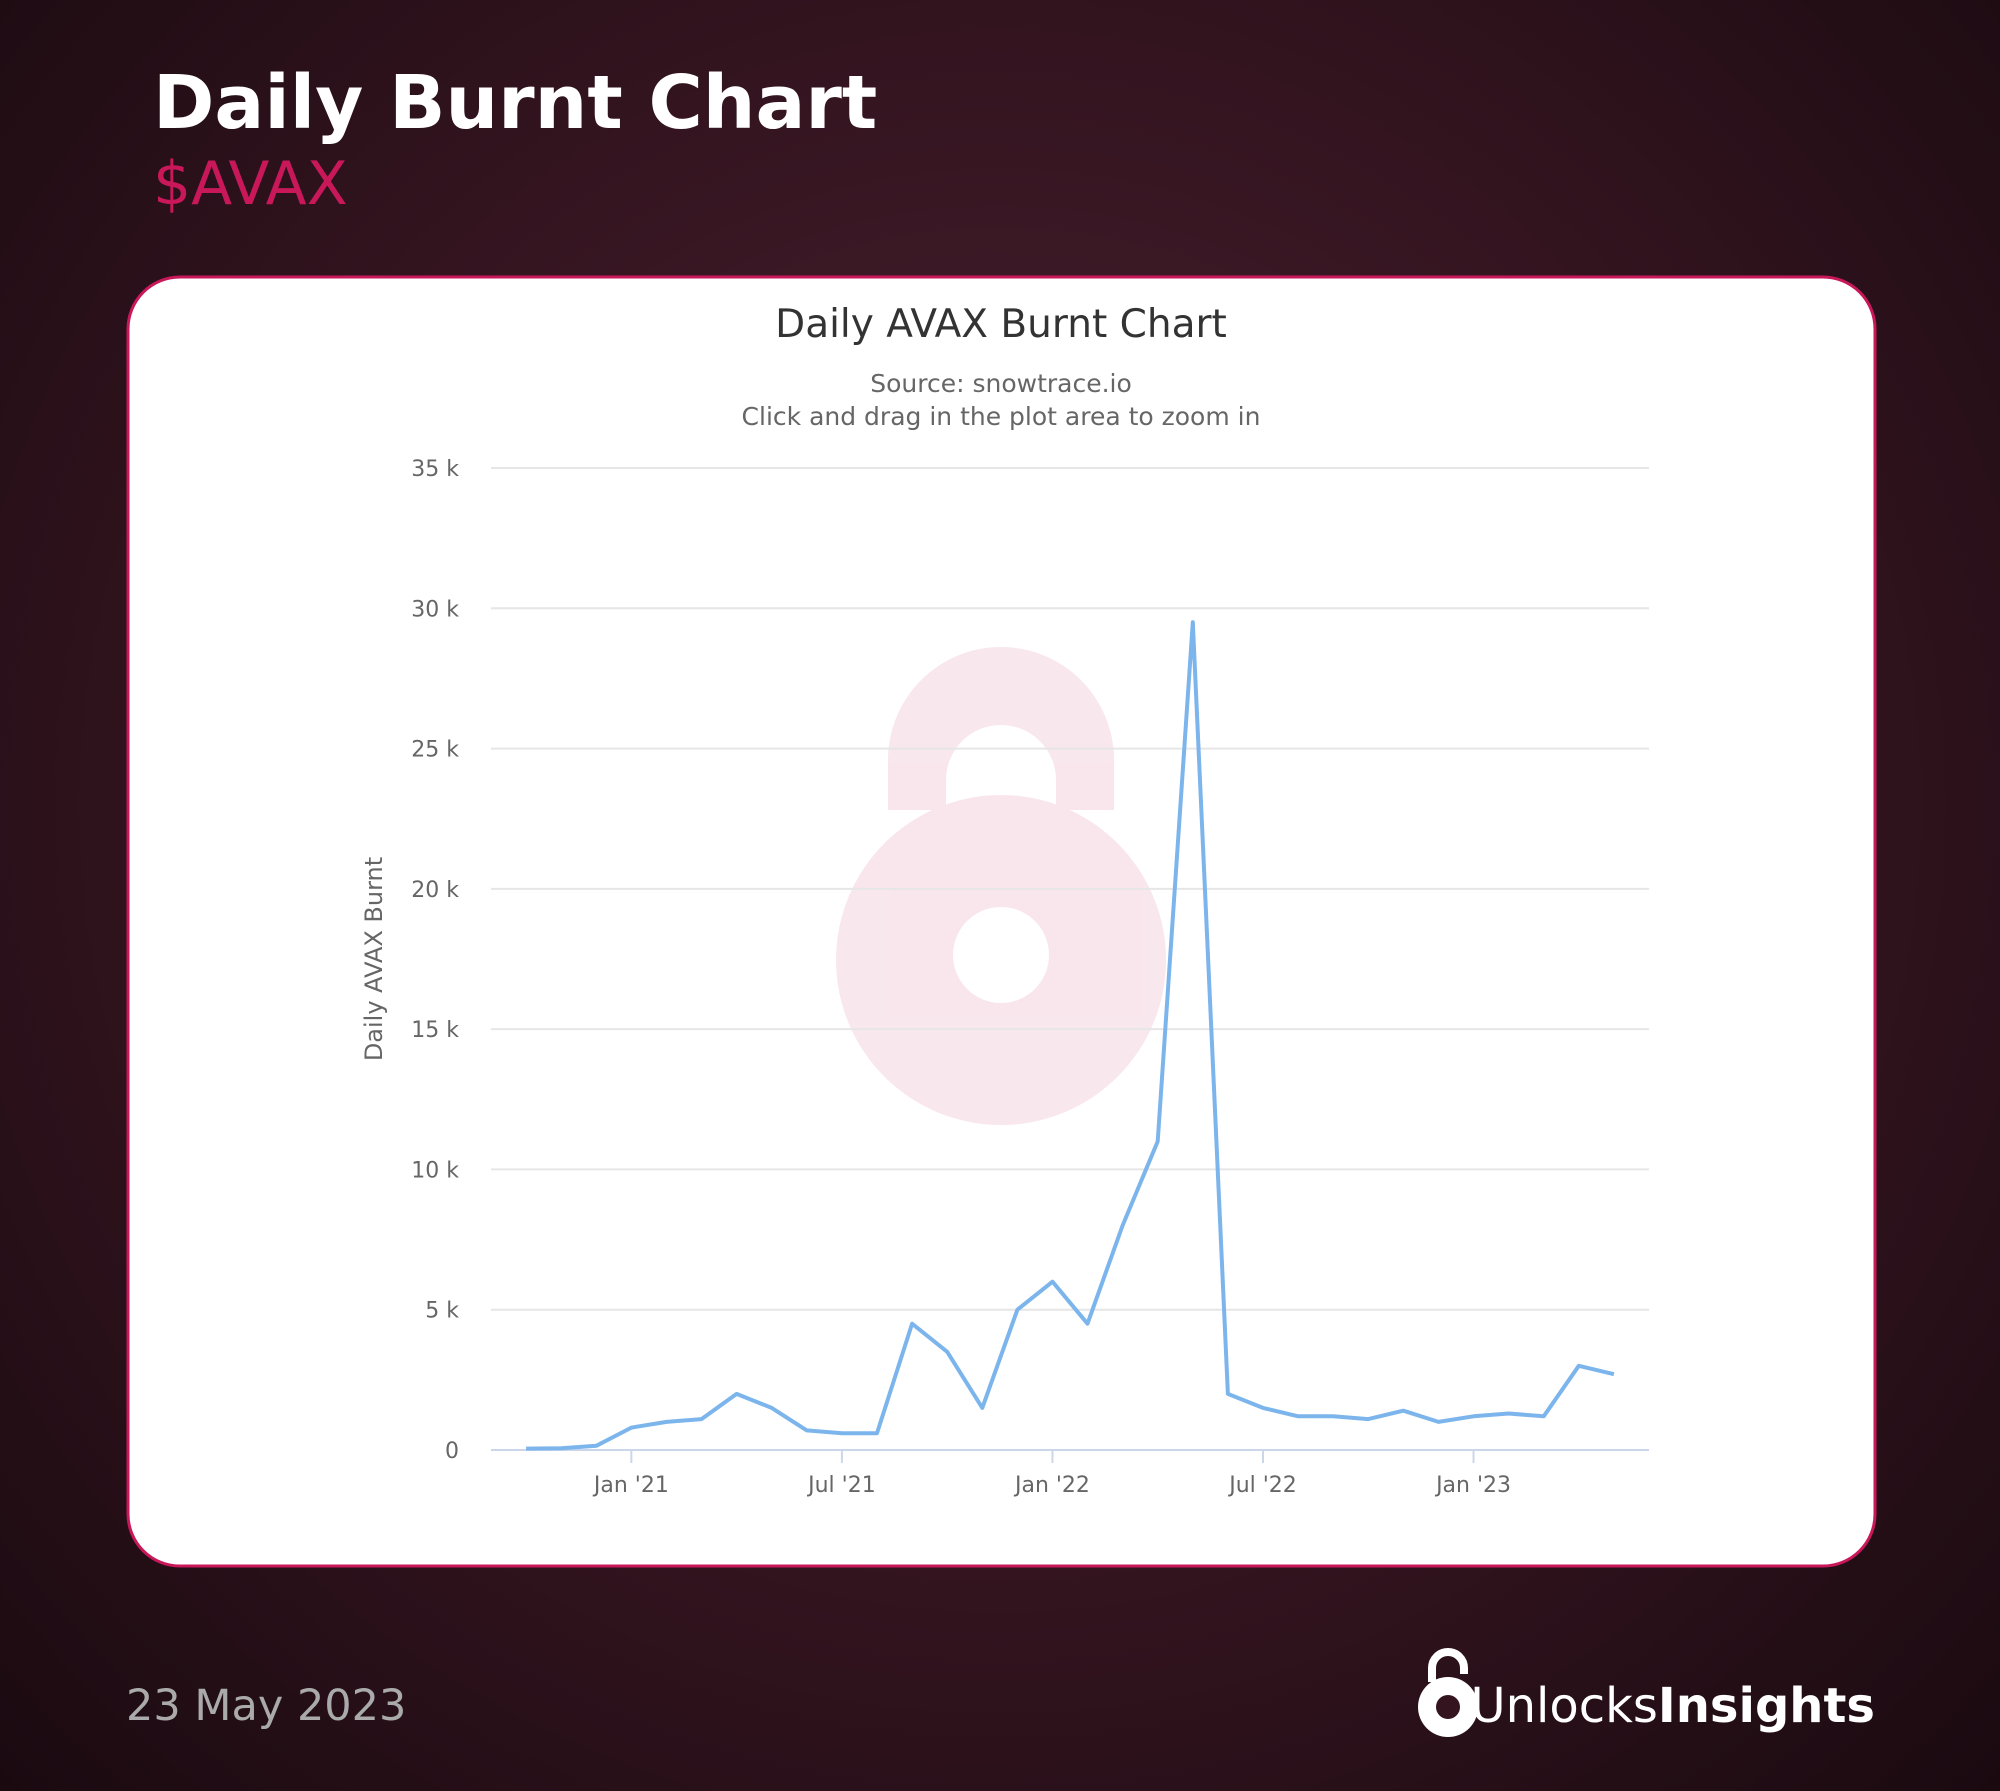  What do you see at coordinates (1262, 1485) in the screenshot?
I see `x-tick-label: Jul '22` at bounding box center [1262, 1485].